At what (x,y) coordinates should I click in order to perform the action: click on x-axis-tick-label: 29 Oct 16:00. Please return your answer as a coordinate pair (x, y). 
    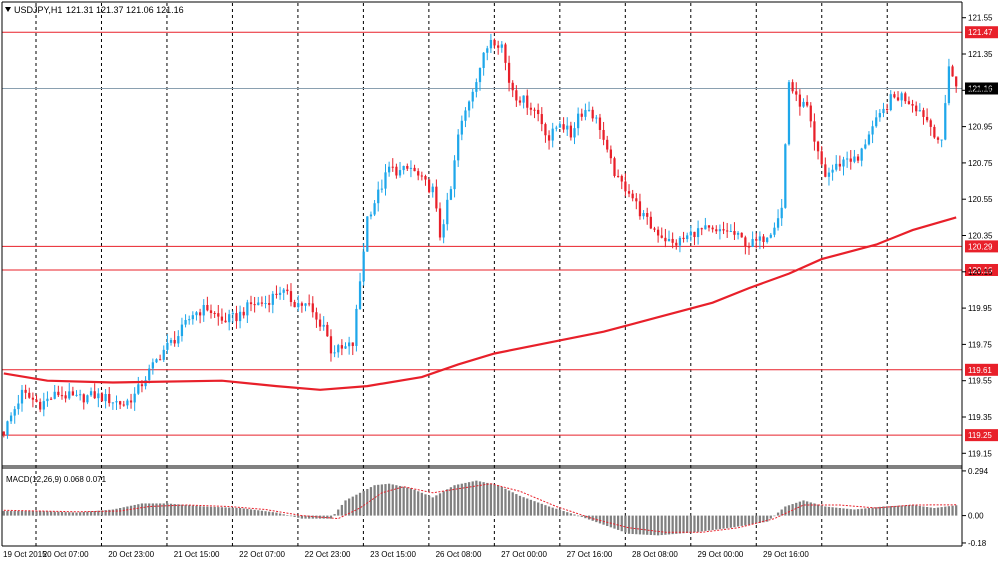
    Looking at the image, I should click on (786, 554).